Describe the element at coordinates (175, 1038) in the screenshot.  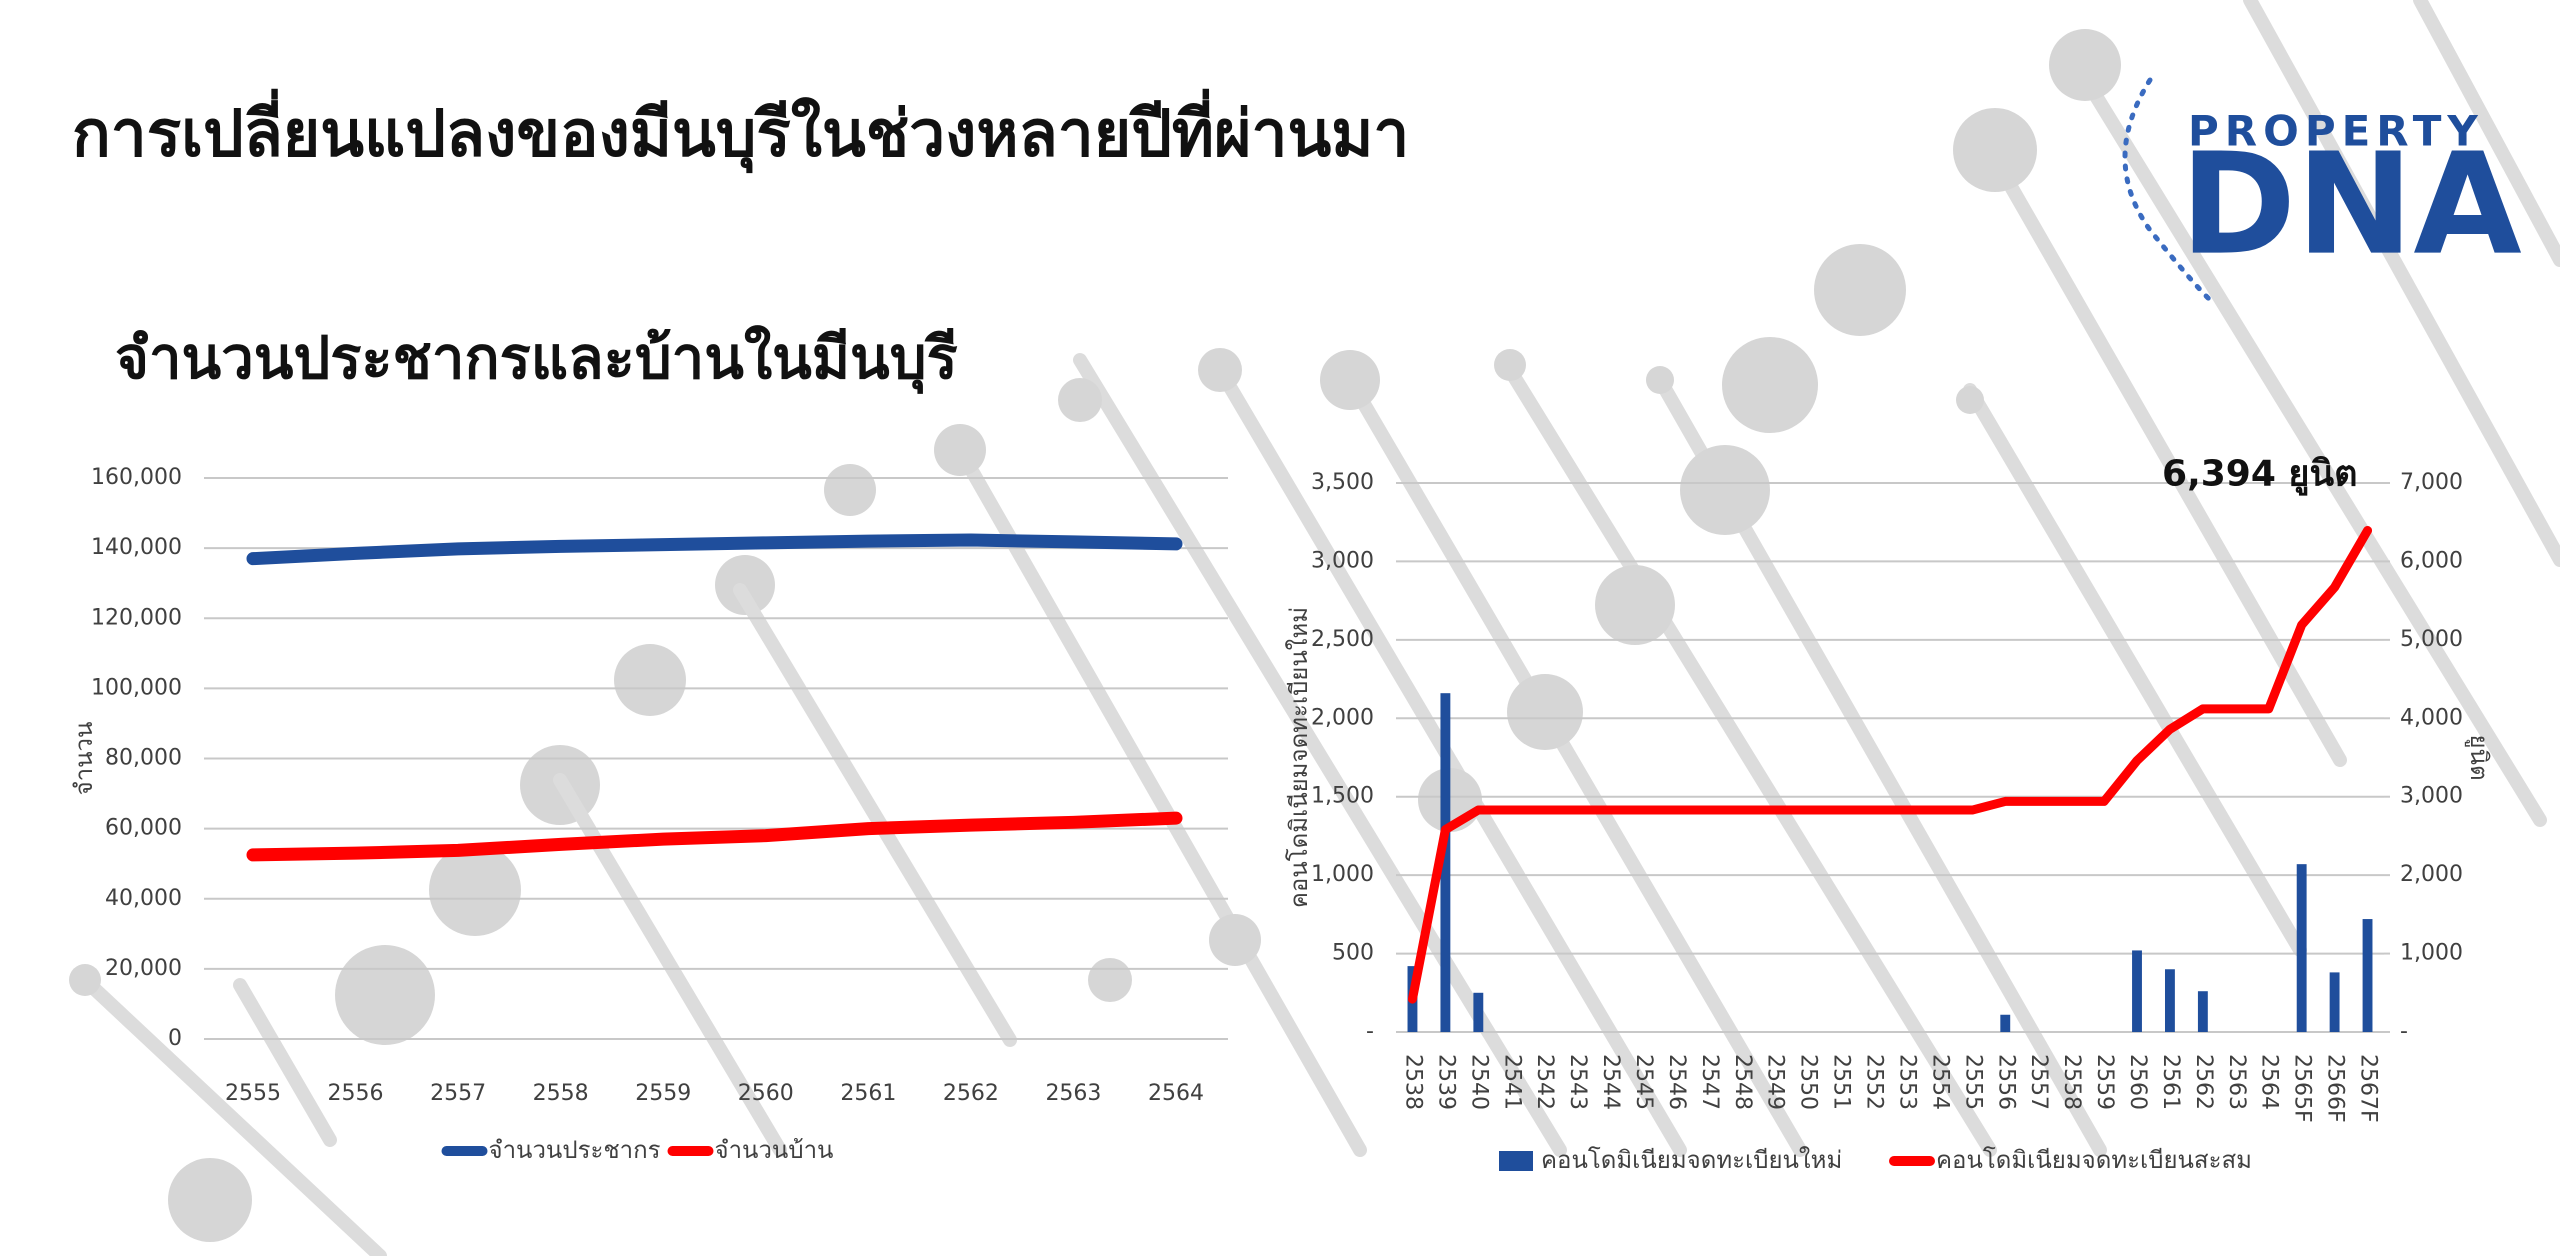
I see `y-tick-label: 0` at that location.